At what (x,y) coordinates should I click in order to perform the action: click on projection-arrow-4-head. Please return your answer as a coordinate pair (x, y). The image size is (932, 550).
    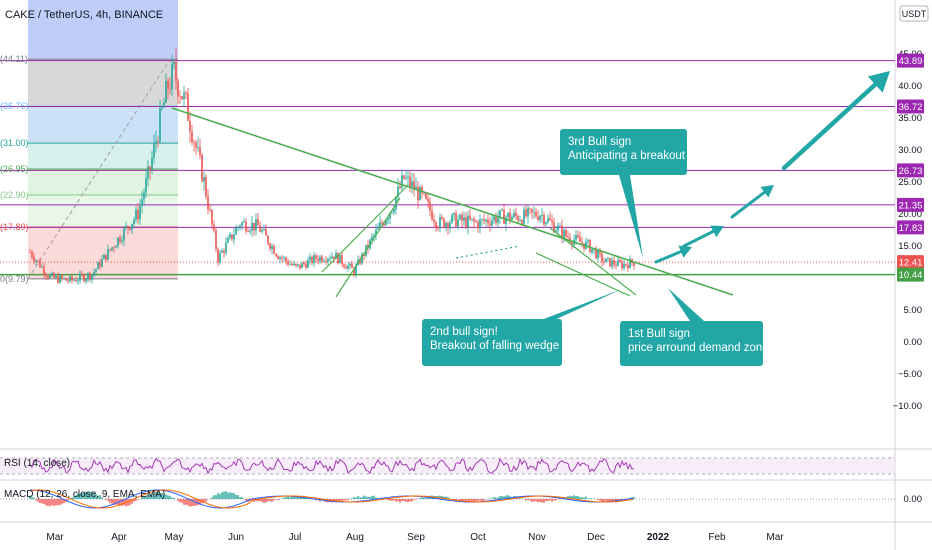
    Looking at the image, I should click on (878, 82).